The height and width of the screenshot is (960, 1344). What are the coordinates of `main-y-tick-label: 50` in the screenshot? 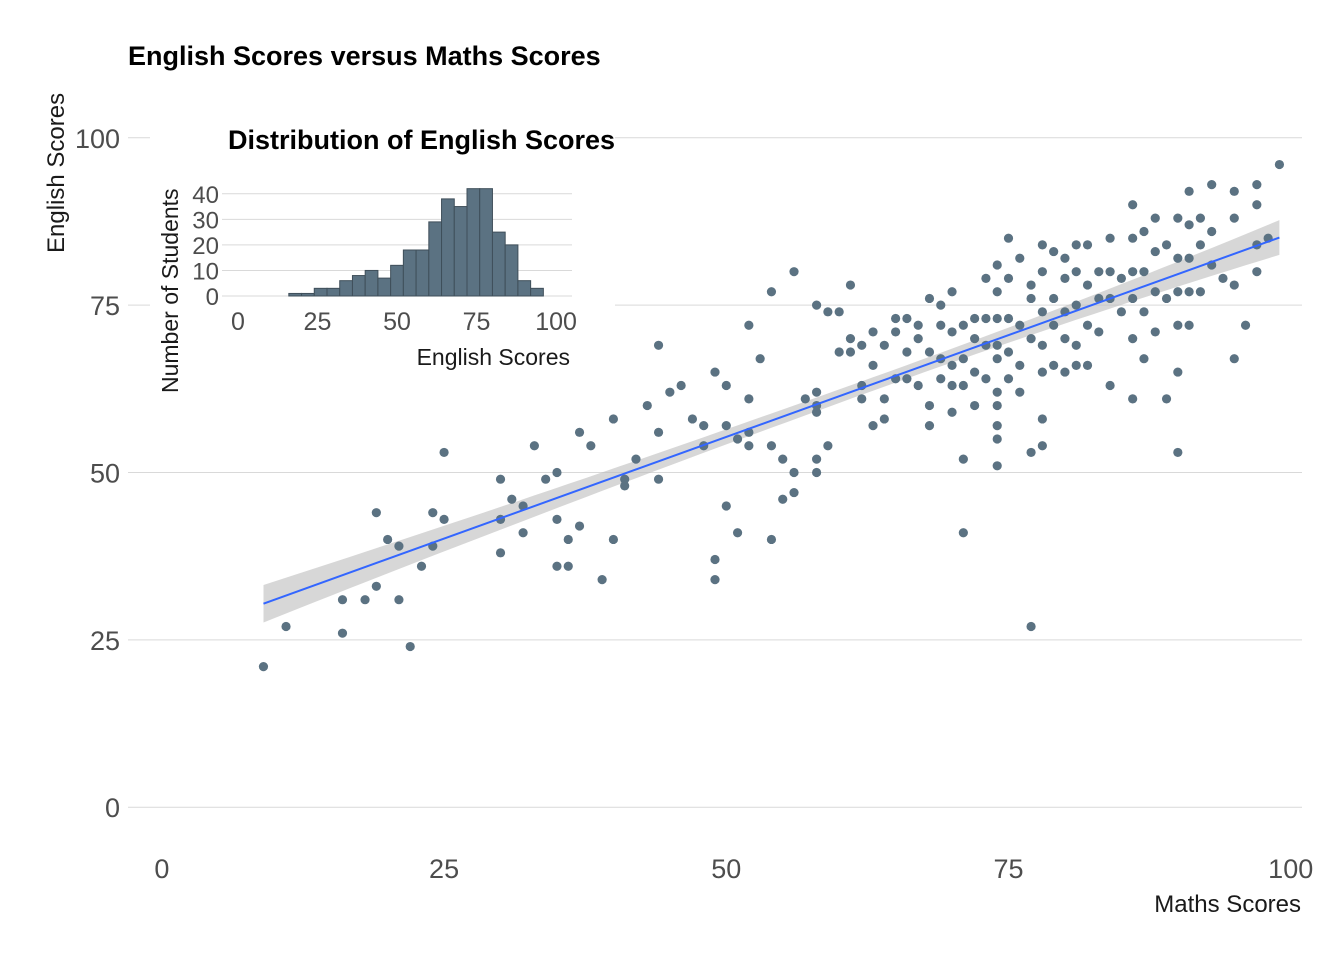 It's located at (105, 474).